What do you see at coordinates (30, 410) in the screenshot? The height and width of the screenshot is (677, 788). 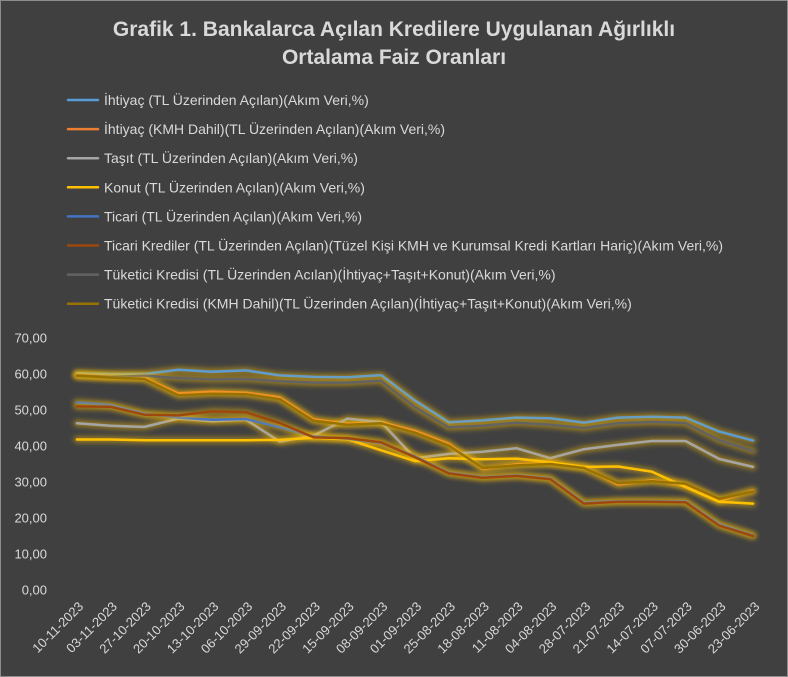 I see `y-tick-label: 50,00` at bounding box center [30, 410].